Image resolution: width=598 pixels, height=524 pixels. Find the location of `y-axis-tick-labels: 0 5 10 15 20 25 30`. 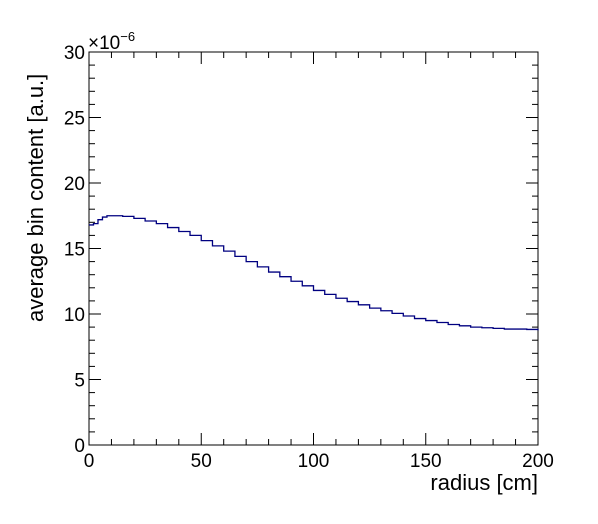

y-axis-tick-labels: 0 5 10 15 20 25 30 is located at coordinates (74, 250).